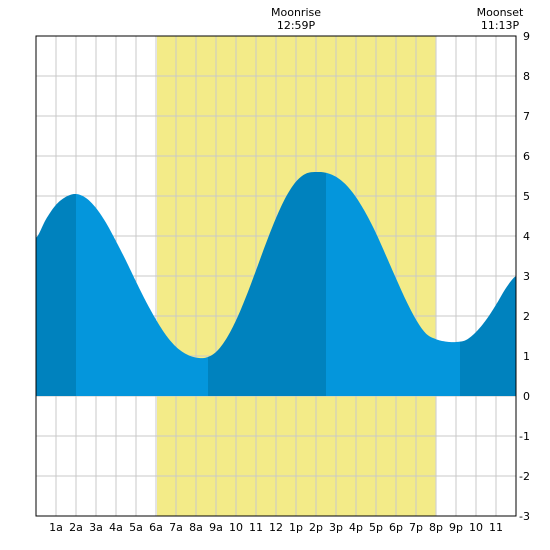 This screenshot has height=550, width=550. What do you see at coordinates (76, 527) in the screenshot?
I see `x-tick-label: 2a` at bounding box center [76, 527].